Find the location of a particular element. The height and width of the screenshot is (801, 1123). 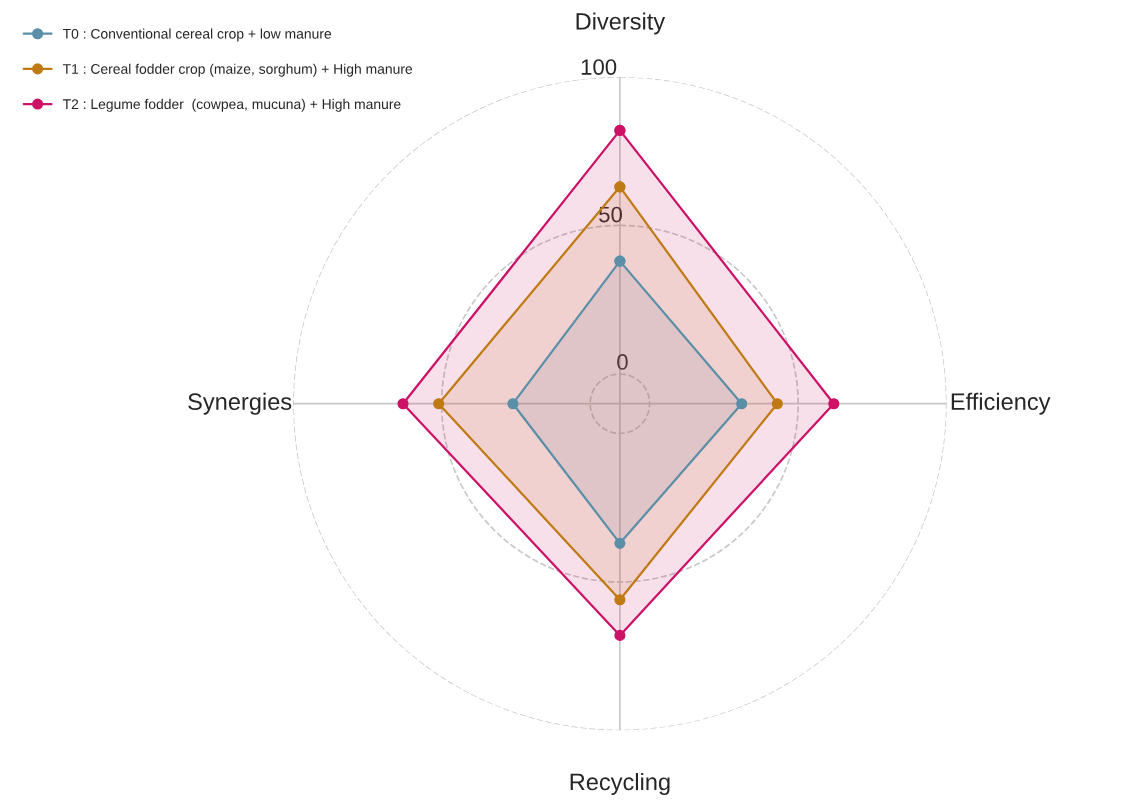

y-tick-label: 50 is located at coordinates (611, 214).